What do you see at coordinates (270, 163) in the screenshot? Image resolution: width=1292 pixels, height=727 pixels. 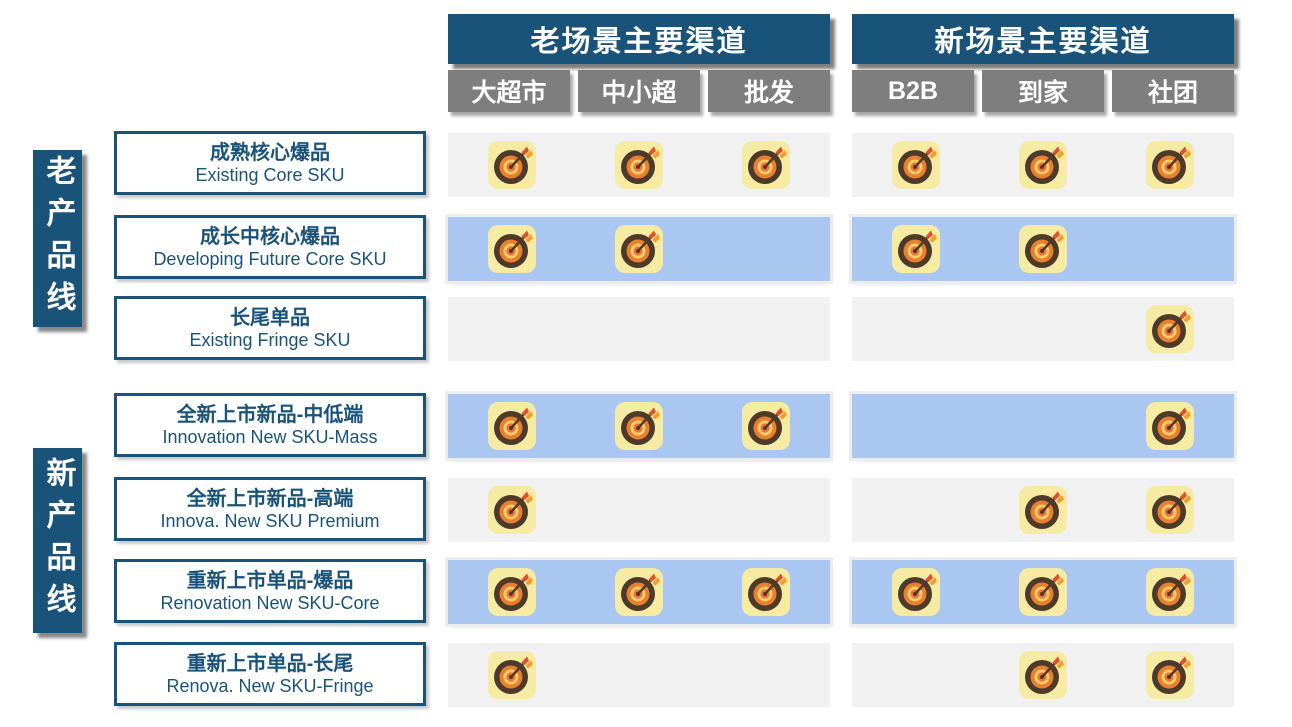 I see `row-label-existing-core: 成熟核心爆品 Existing Core SKU` at bounding box center [270, 163].